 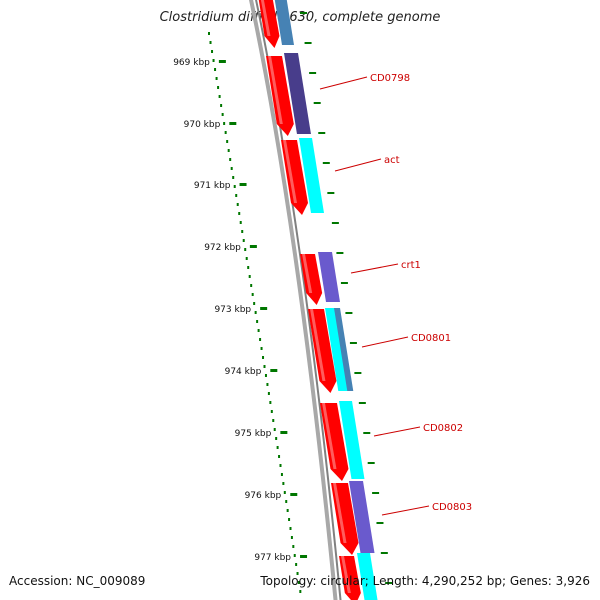 I want to click on gene-label-act: act, so click(x=392, y=160).